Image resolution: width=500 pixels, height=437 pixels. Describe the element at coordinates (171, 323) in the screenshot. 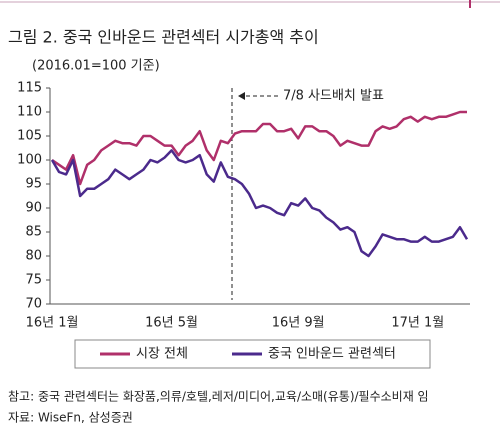

I see `x-tick-label: 16년 5월` at that location.